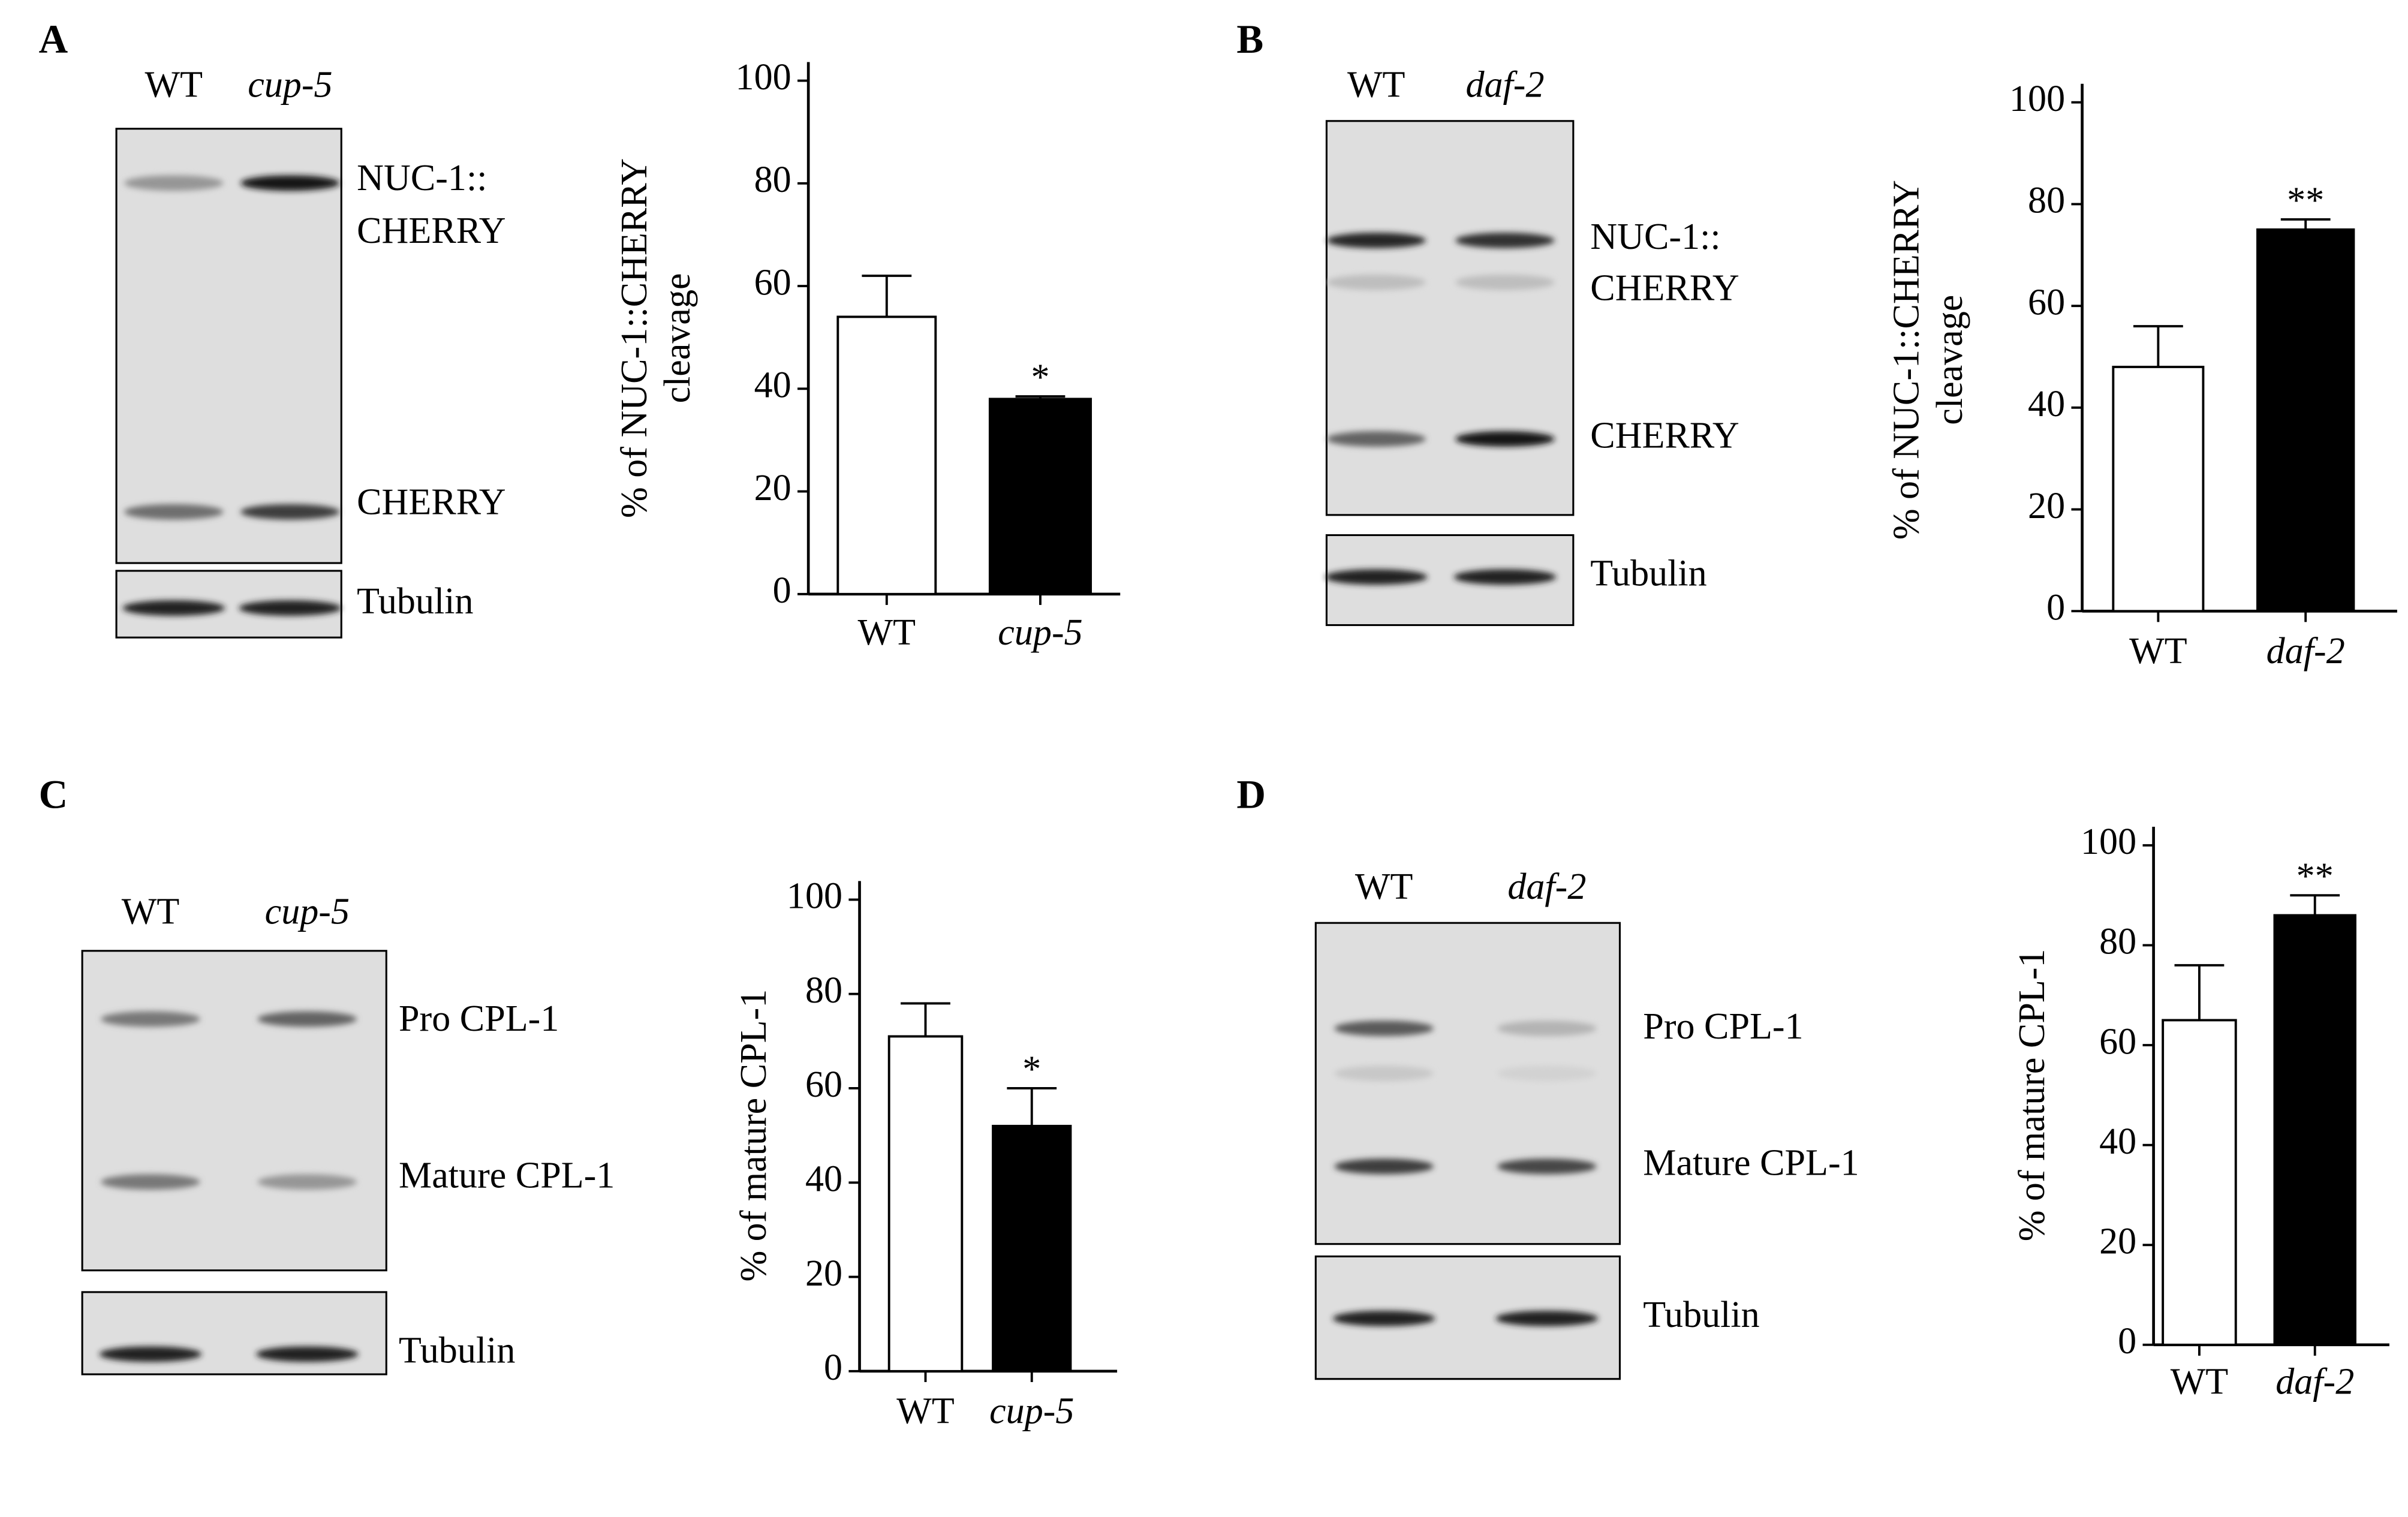  I want to click on band-label: Pro CPL-1, so click(479, 1018).